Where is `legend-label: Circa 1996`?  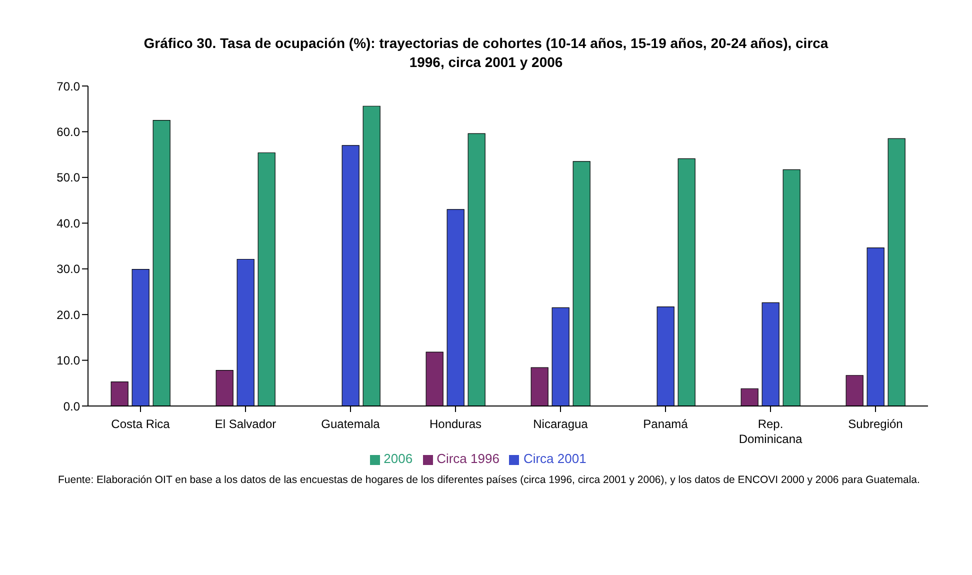 legend-label: Circa 1996 is located at coordinates (468, 458).